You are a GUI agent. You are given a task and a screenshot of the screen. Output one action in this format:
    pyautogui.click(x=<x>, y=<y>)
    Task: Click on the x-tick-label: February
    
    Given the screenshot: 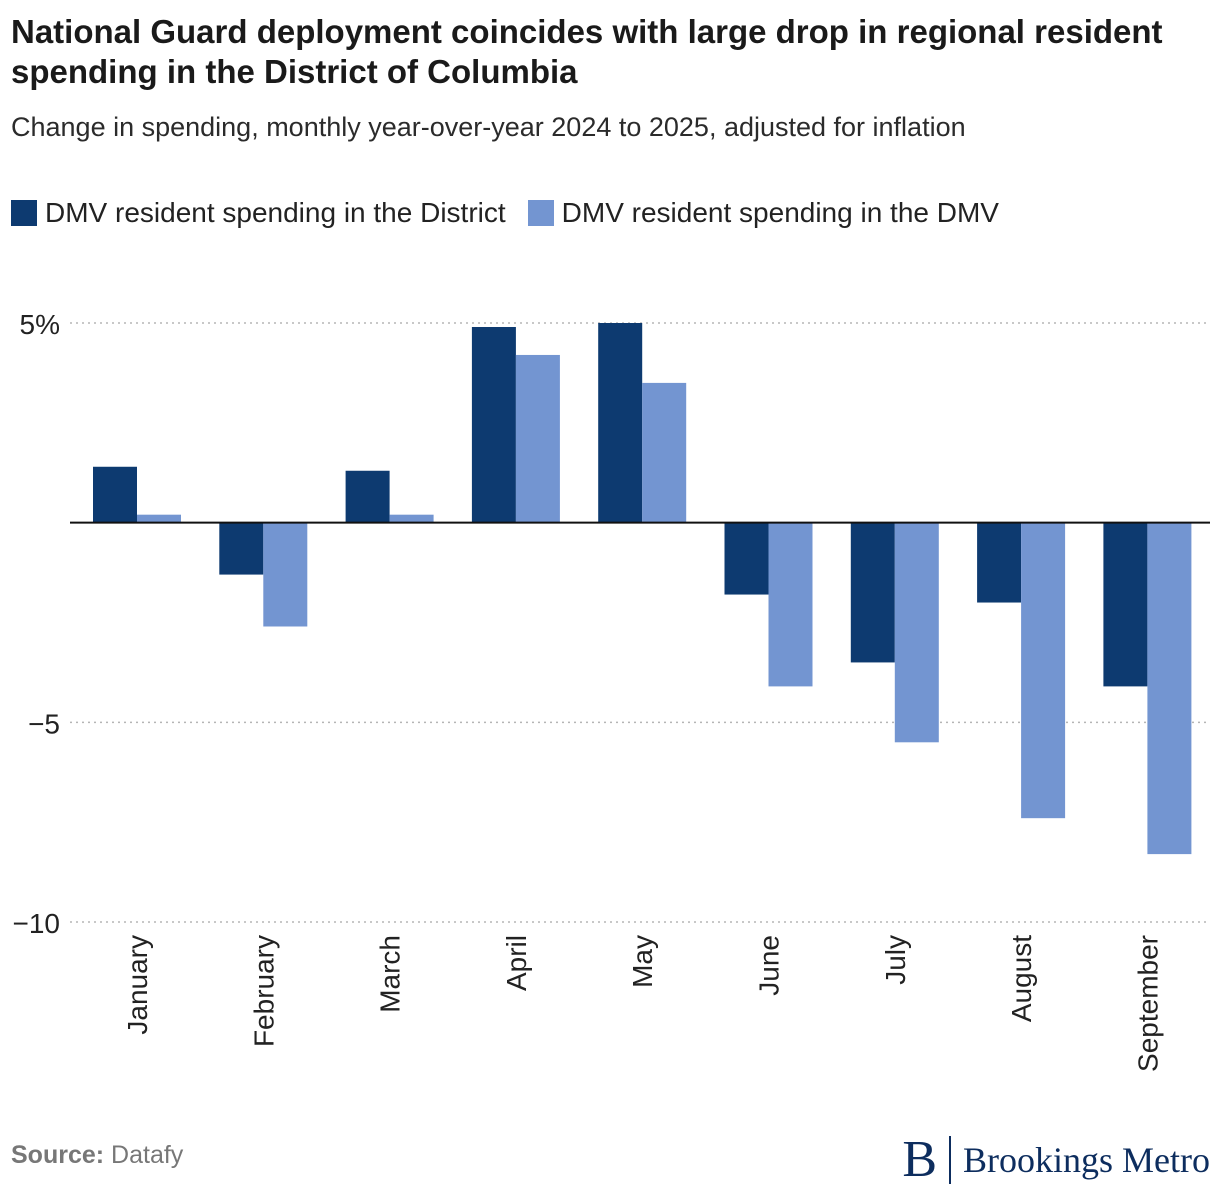 What is the action you would take?
    pyautogui.click(x=263, y=991)
    